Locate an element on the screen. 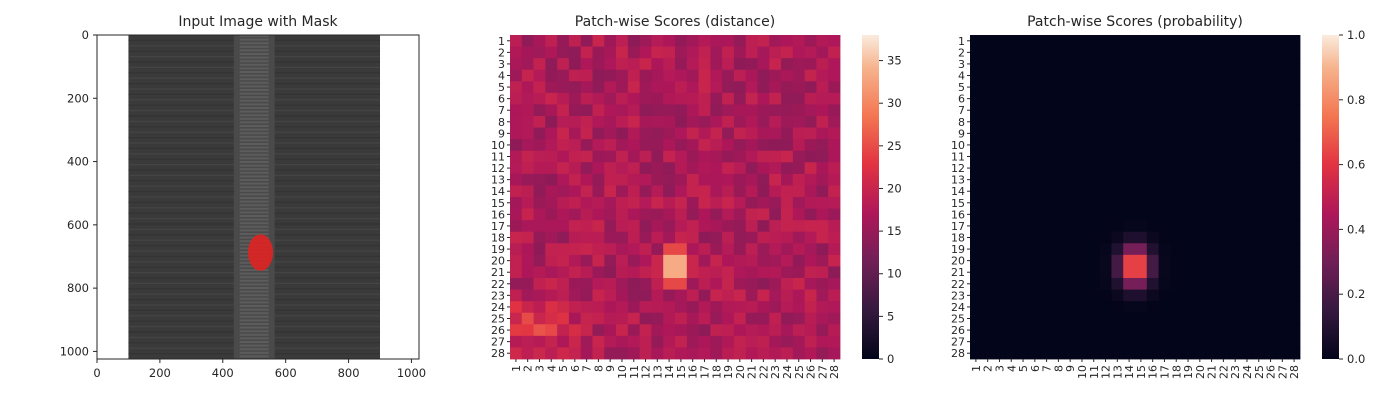 The width and height of the screenshot is (1400, 400). col-label: 9 is located at coordinates (1070, 368).